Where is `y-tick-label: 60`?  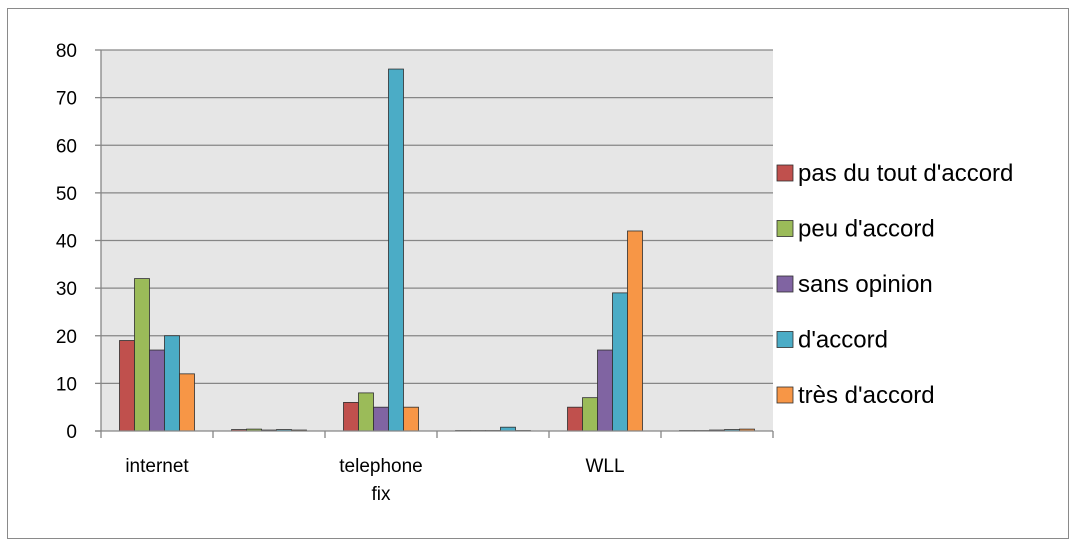 y-tick-label: 60 is located at coordinates (66, 146).